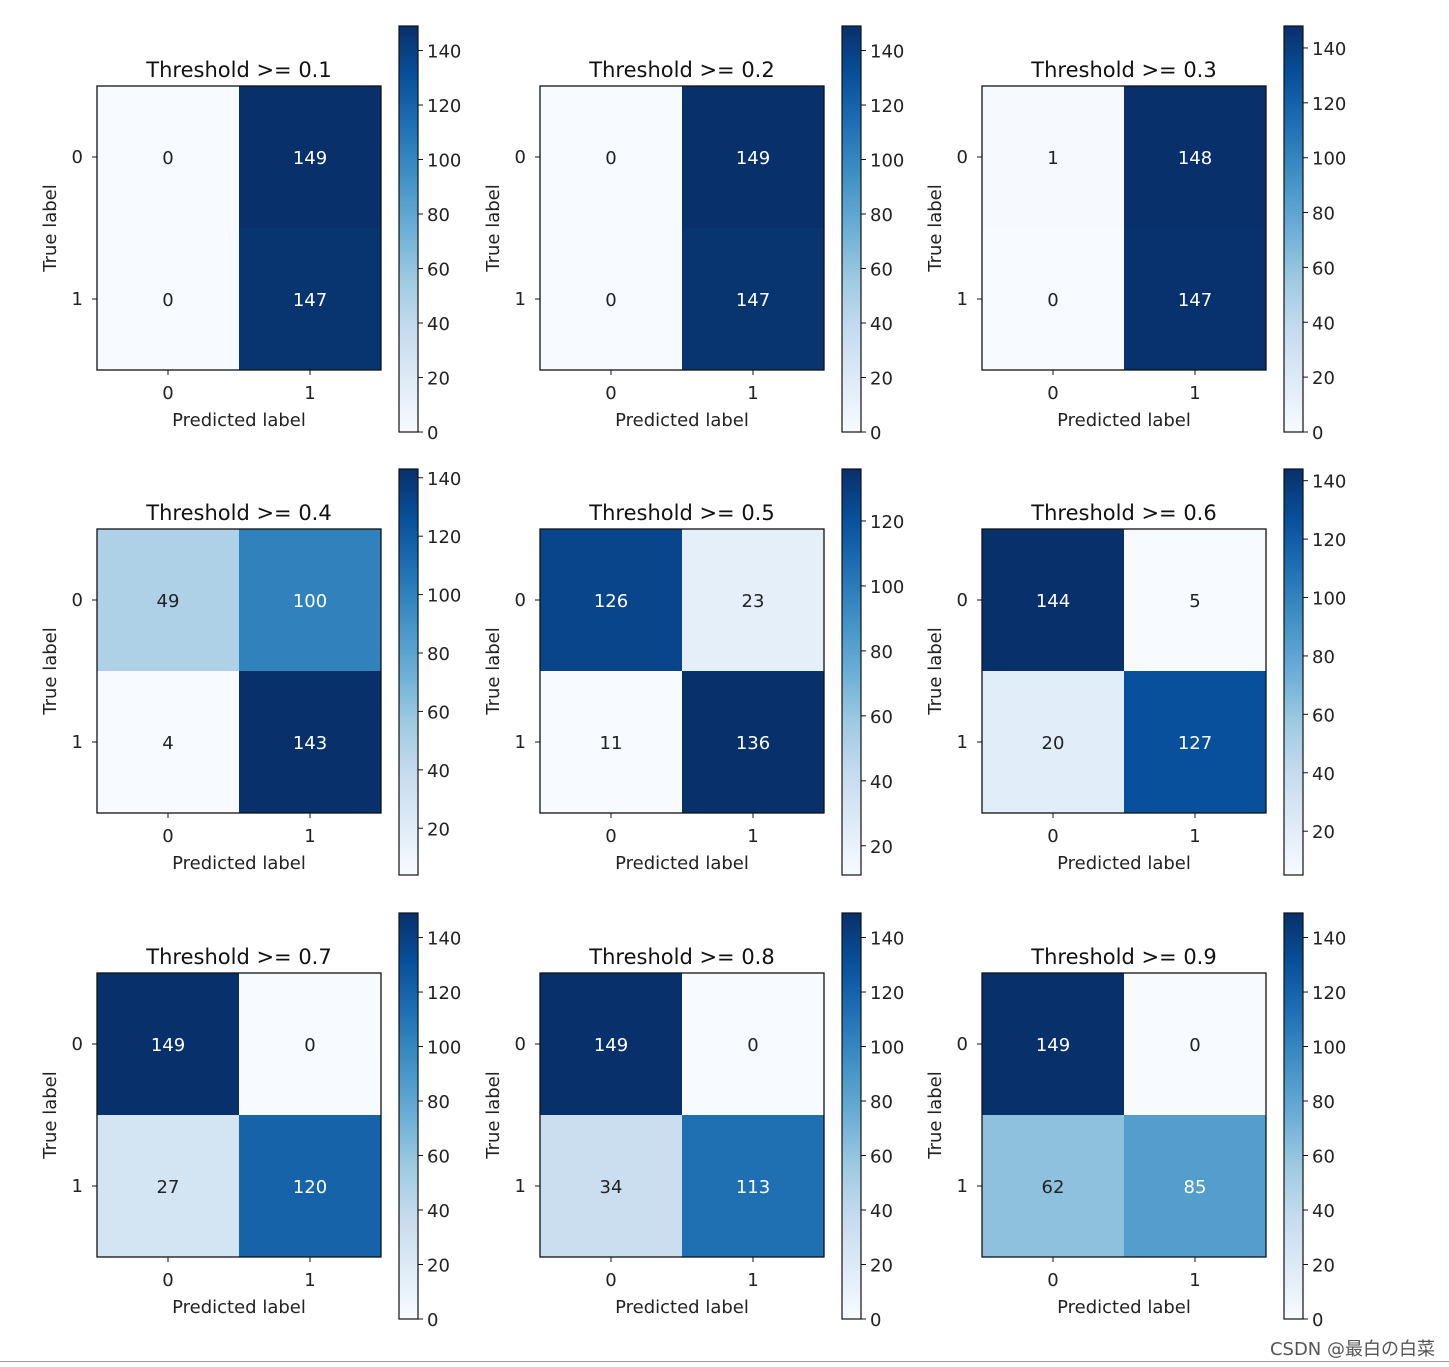  I want to click on cell-value-r0-c0: 0, so click(167, 158).